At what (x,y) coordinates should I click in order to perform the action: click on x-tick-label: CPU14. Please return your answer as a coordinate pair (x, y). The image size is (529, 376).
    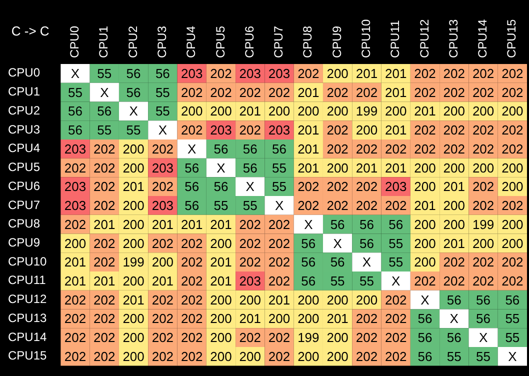
    Looking at the image, I should click on (483, 38).